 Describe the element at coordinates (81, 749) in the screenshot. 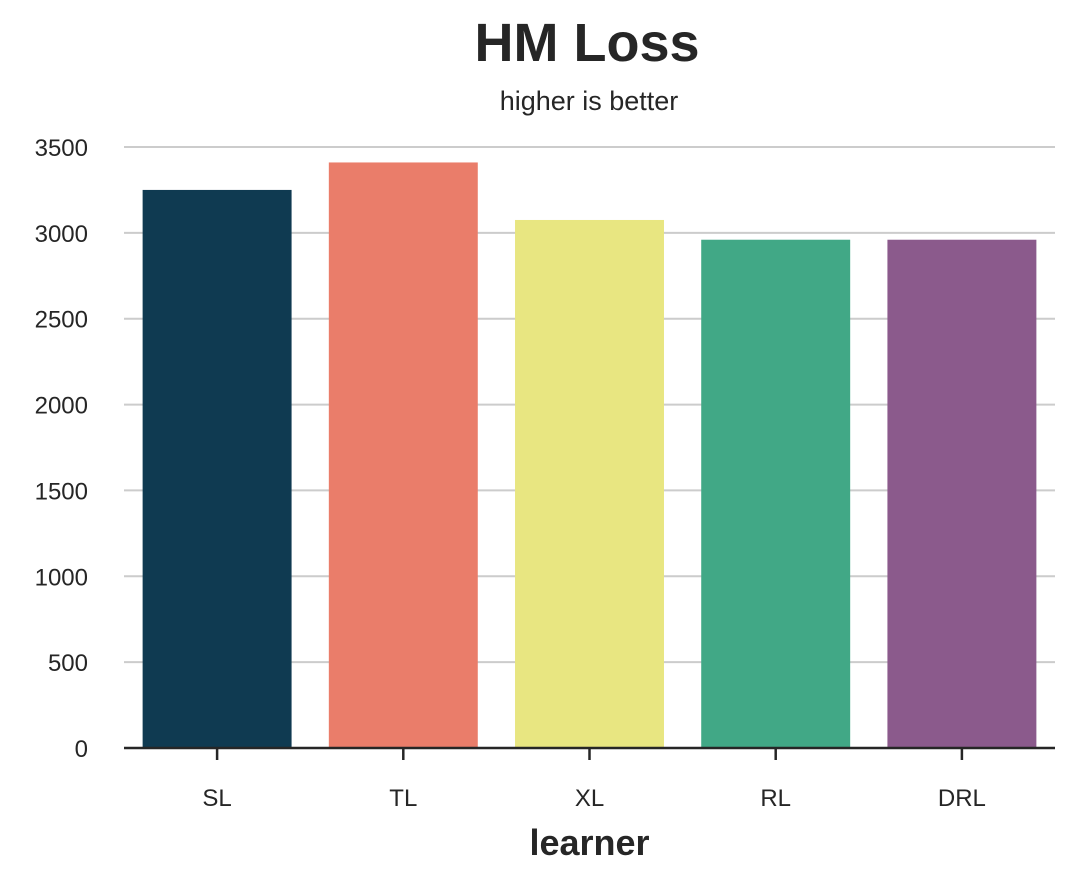

I see `y-tick-label: 0` at that location.